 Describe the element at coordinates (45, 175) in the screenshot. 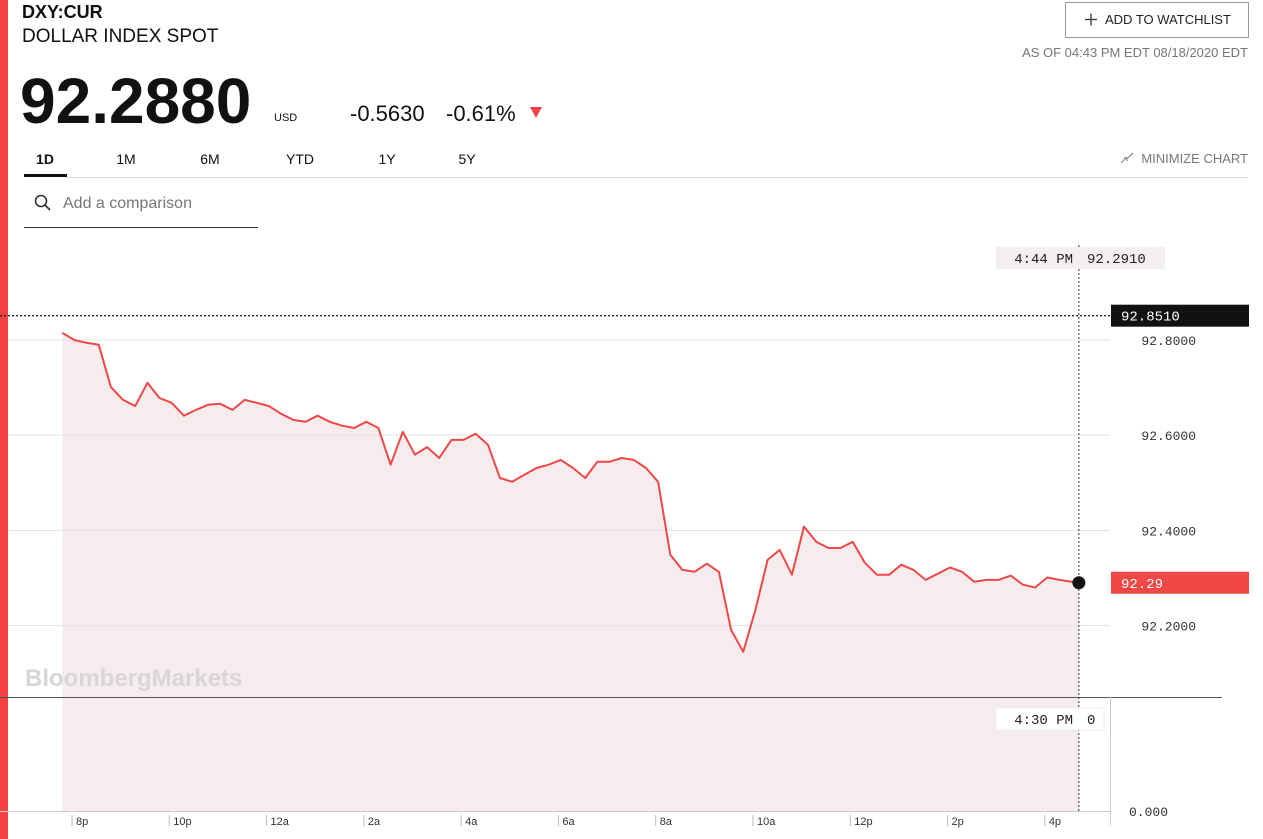

I see `active-tab-underline` at that location.